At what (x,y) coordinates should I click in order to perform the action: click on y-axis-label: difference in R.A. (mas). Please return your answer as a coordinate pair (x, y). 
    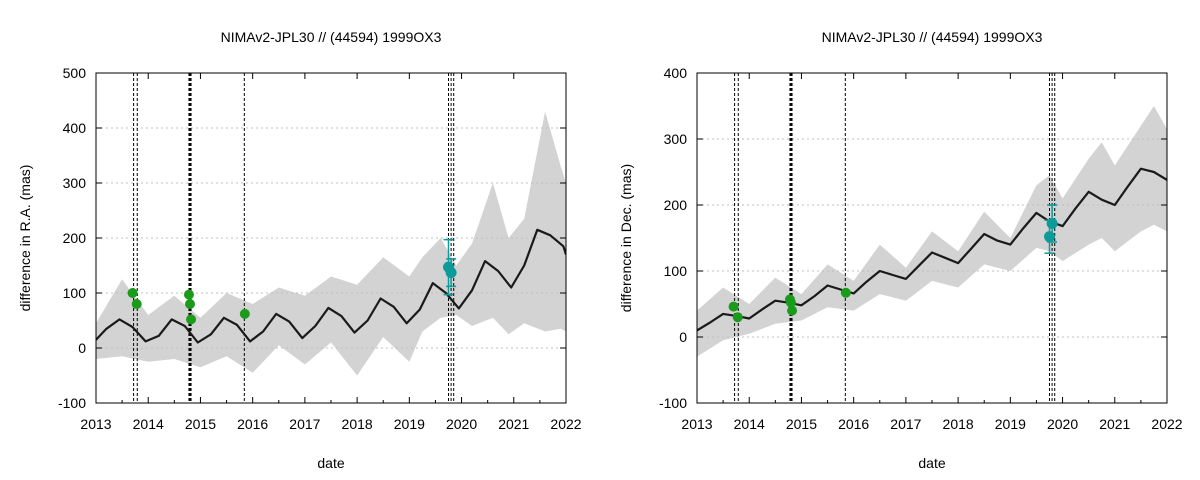
    Looking at the image, I should click on (25, 238).